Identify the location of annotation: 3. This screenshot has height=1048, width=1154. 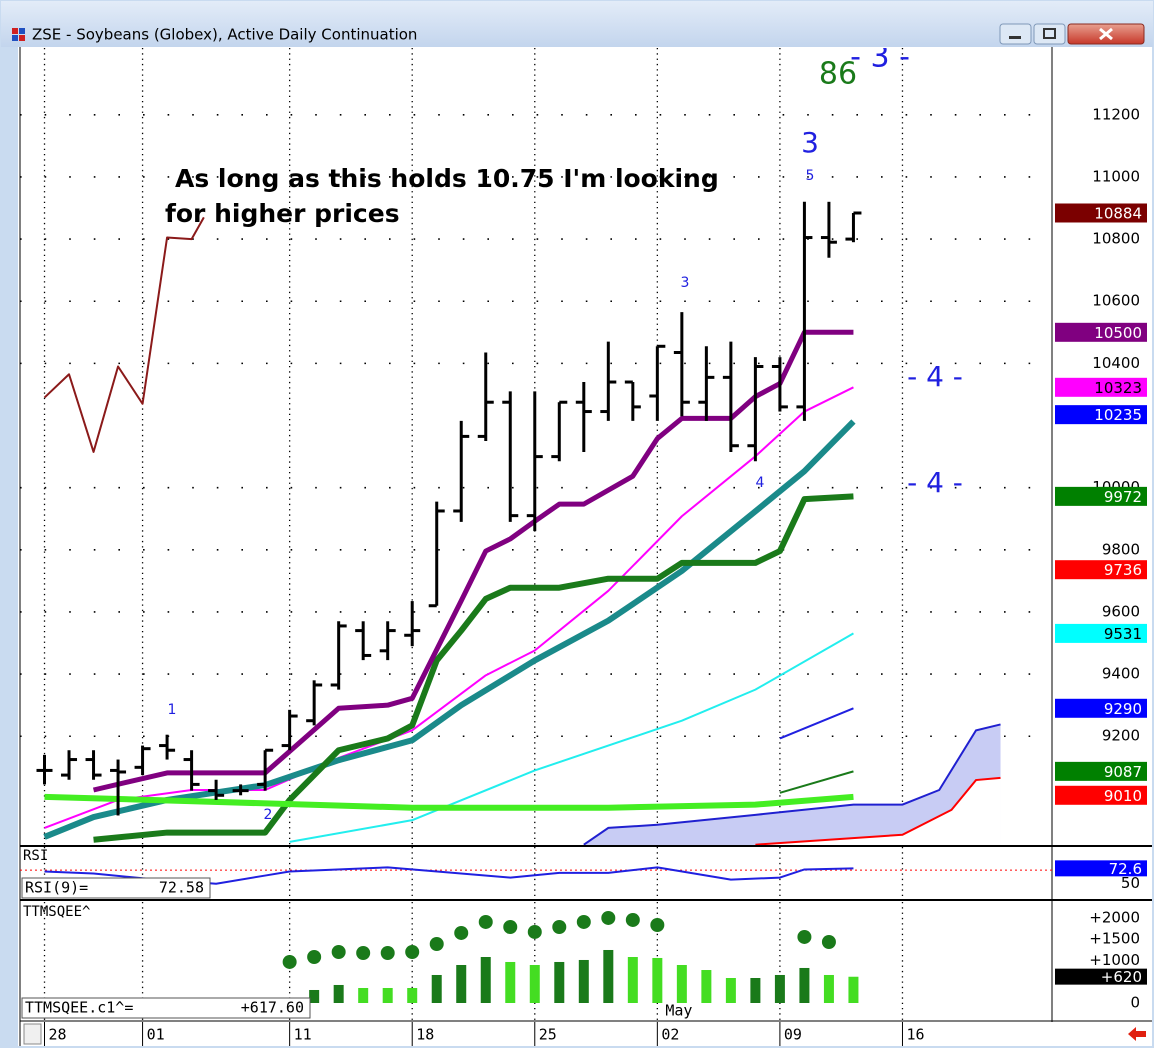
(810, 142).